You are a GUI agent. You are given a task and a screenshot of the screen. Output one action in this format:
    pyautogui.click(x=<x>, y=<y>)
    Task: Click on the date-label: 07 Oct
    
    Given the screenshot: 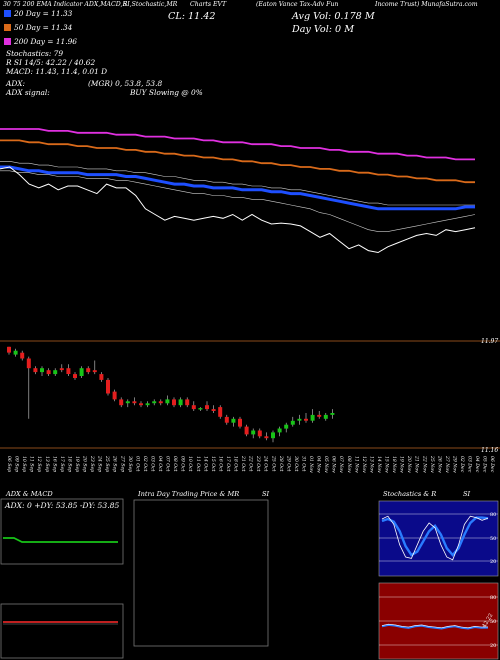 What is the action you would take?
    pyautogui.click(x=168, y=464)
    